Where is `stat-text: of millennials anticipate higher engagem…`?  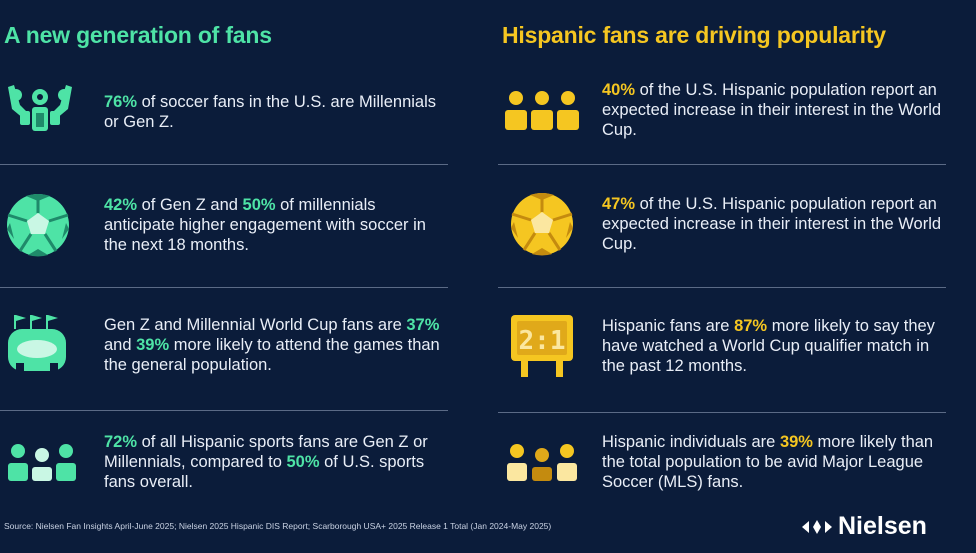 stat-text: of millennials anticipate higher engagem… is located at coordinates (265, 225).